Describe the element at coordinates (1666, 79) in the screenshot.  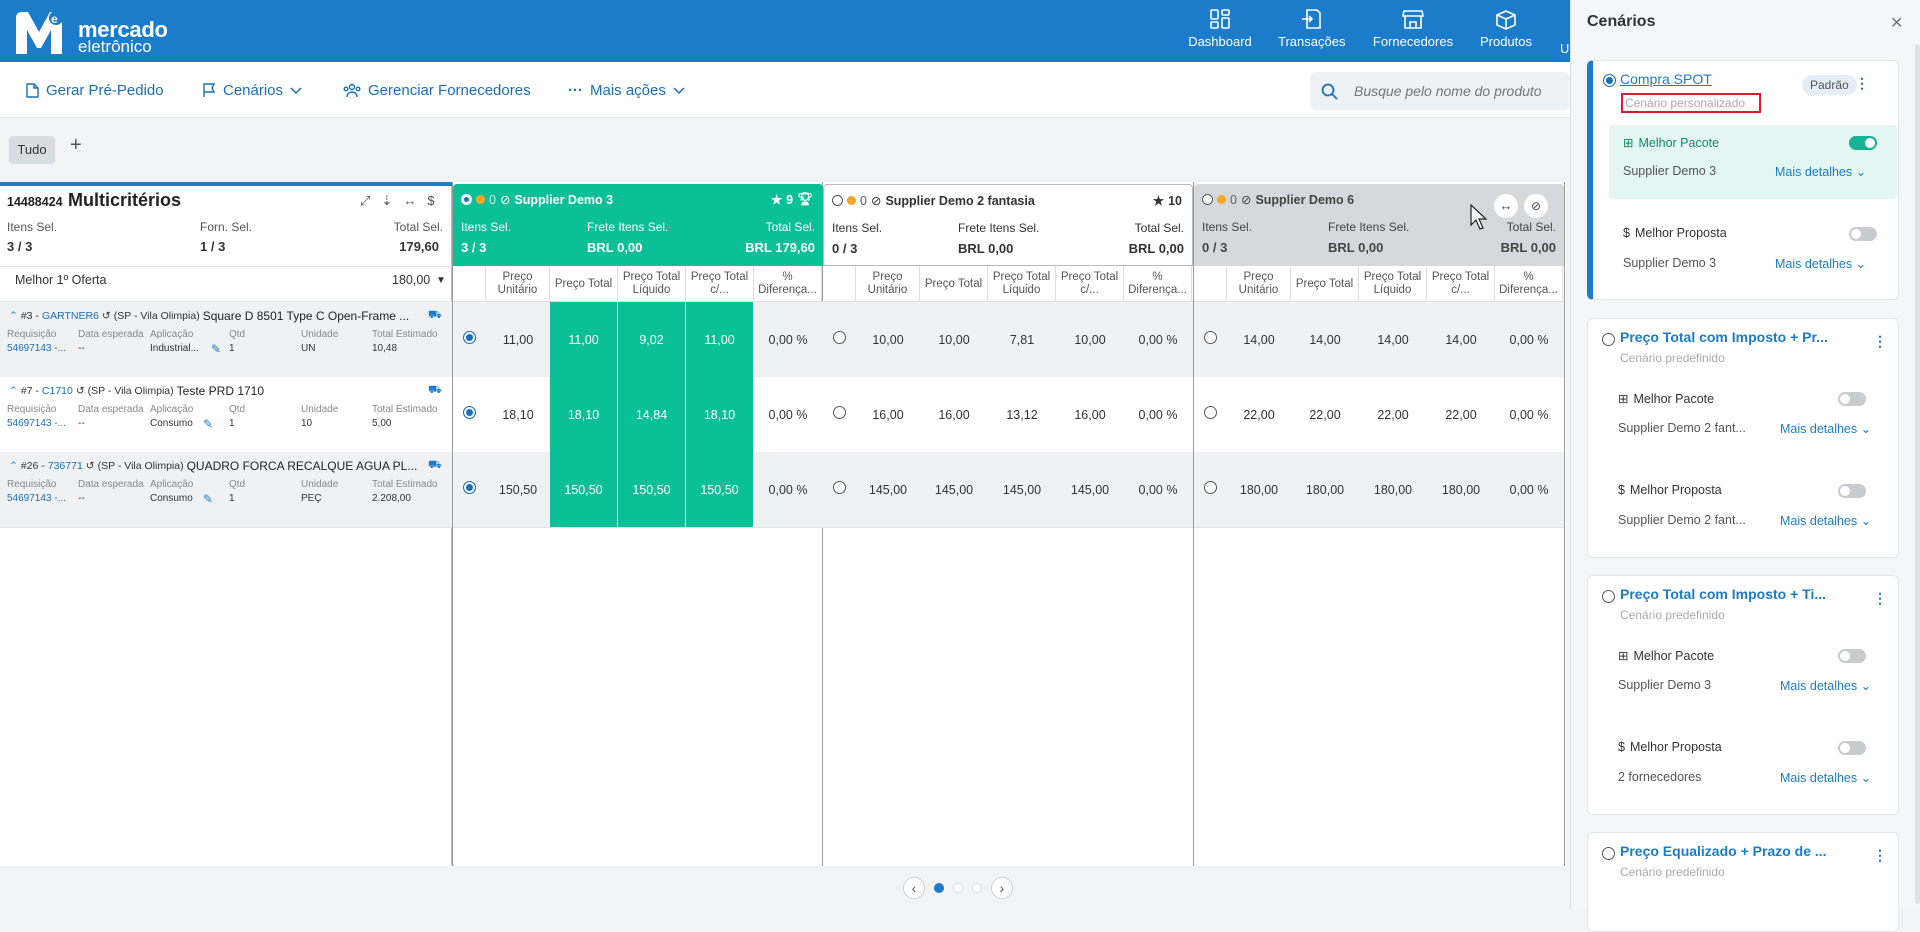
I see `scenario-title: Compra SPOT` at that location.